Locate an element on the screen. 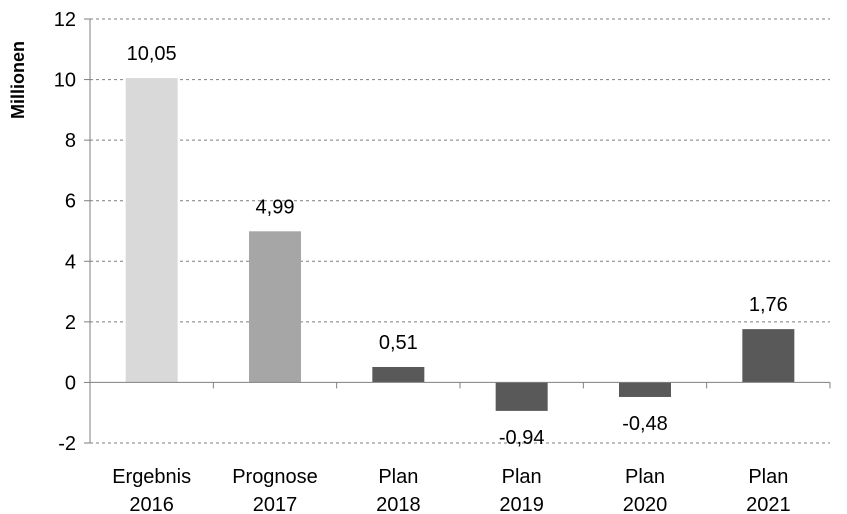 The image size is (847, 514). data-label: -0,94 is located at coordinates (522, 438).